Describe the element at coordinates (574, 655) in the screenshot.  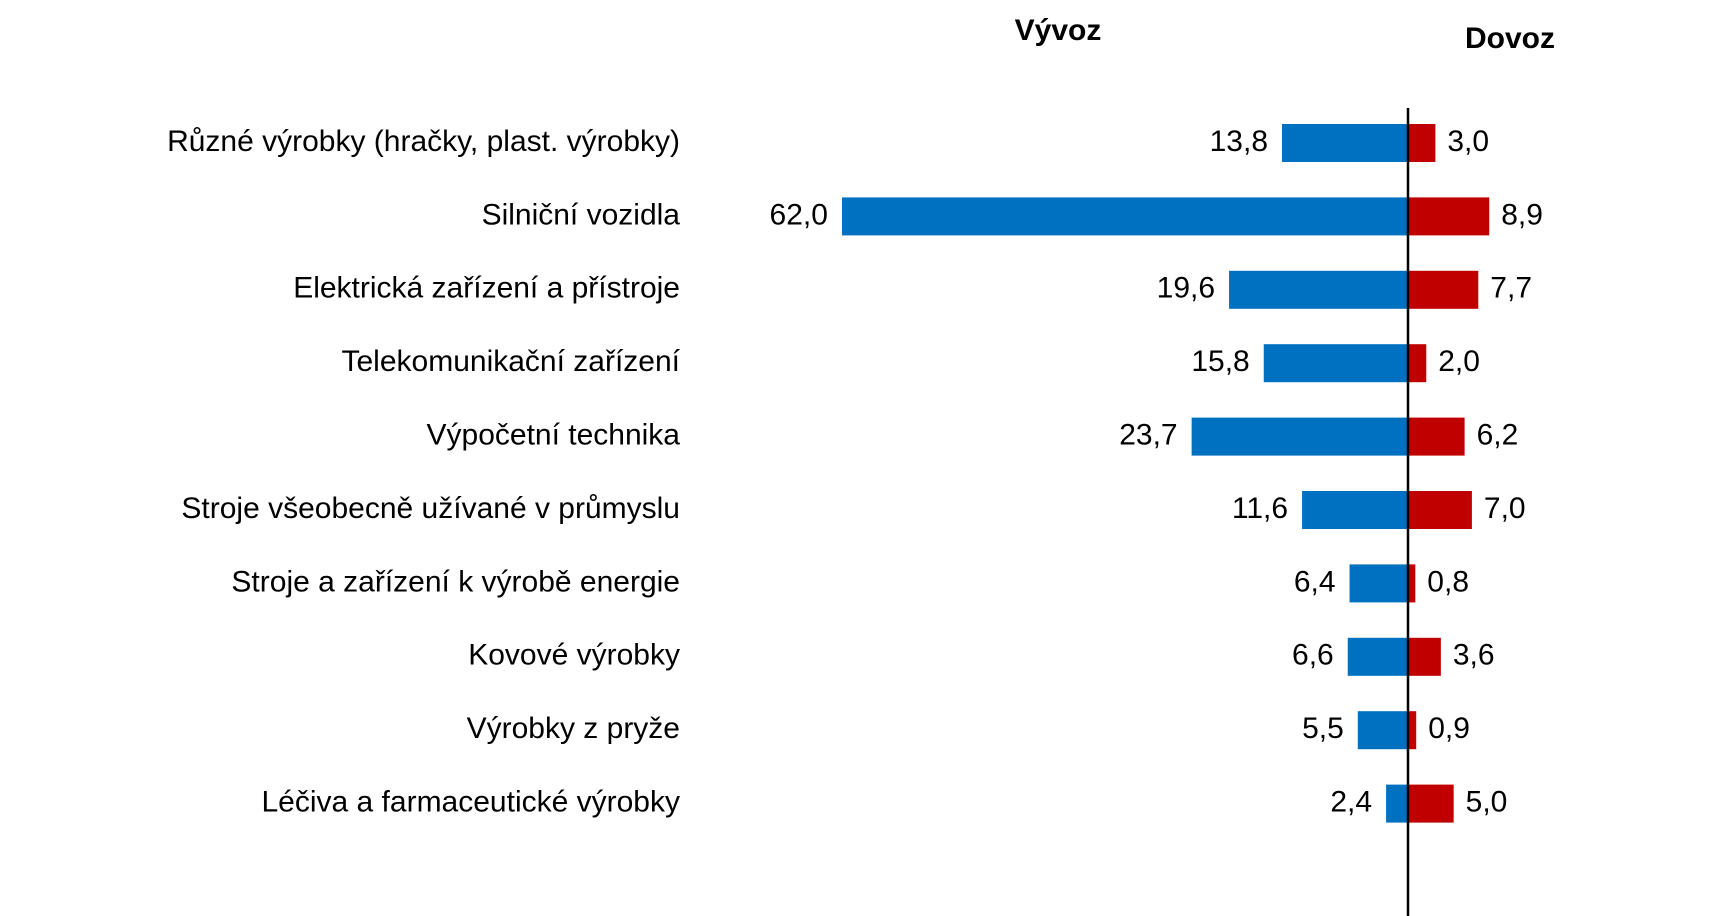
I see `category-label: Kovové výrobky` at that location.